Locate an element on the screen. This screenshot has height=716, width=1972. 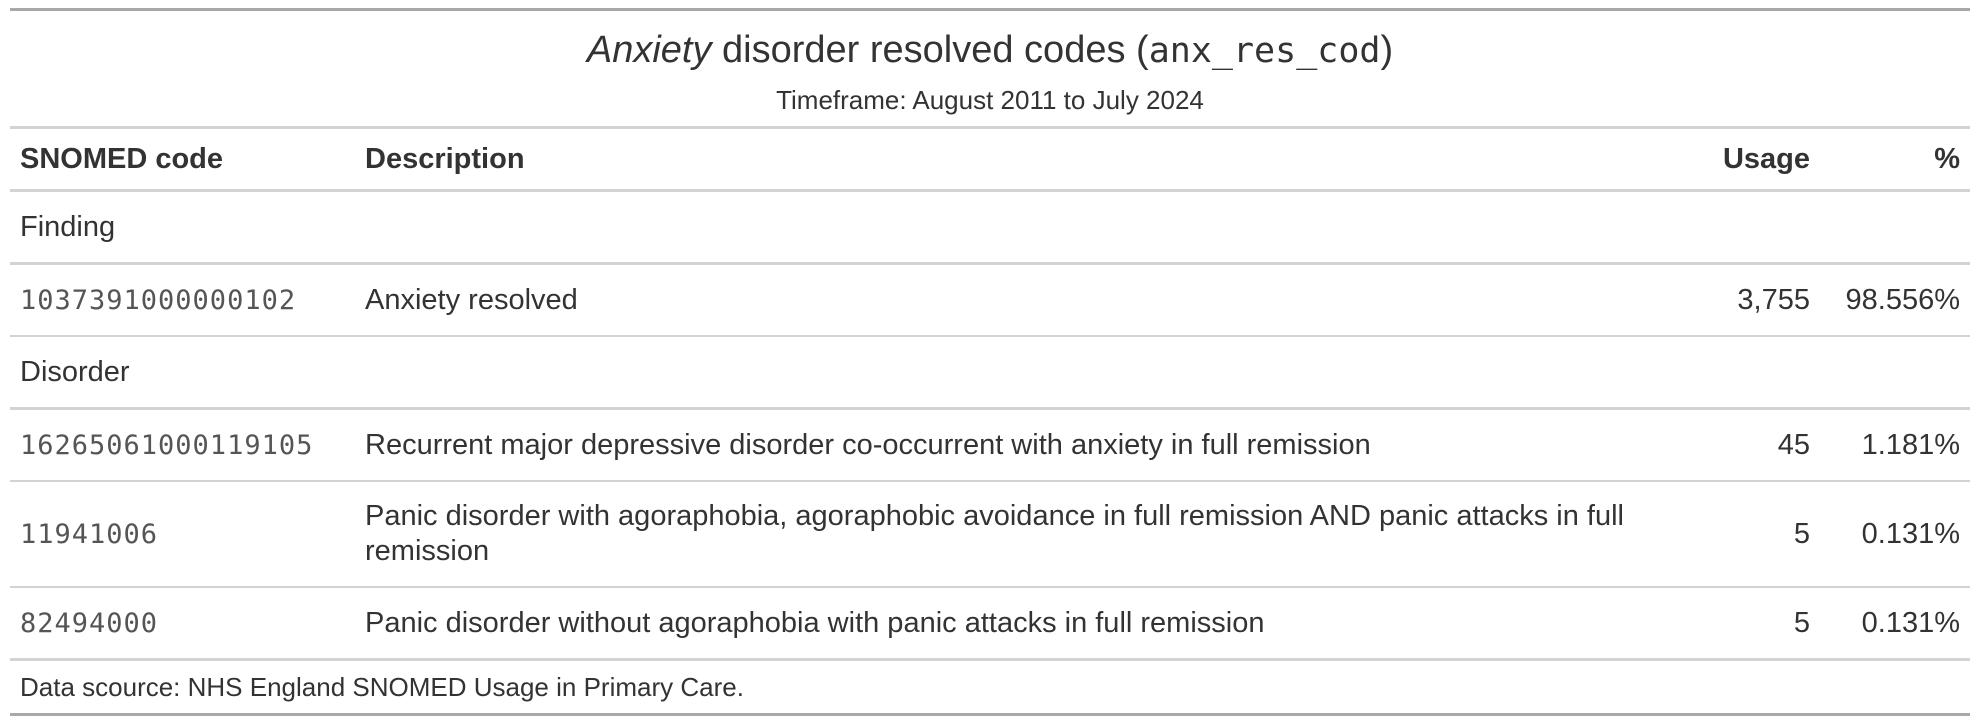
header-row: SNOMED code Description Usage % is located at coordinates (990, 160).